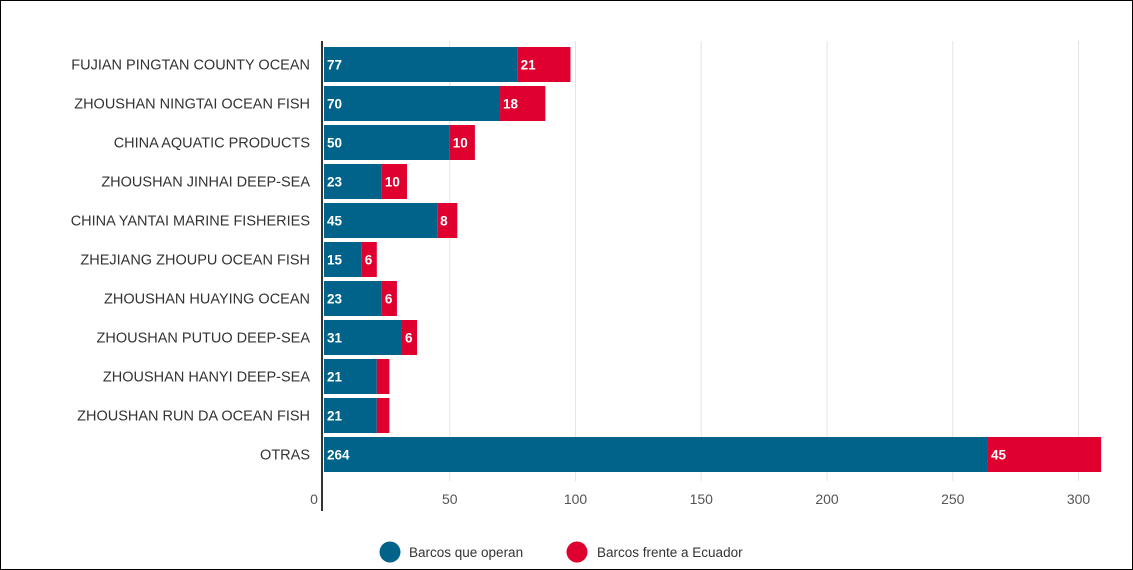  I want to click on bar-value-label: 15, so click(335, 260).